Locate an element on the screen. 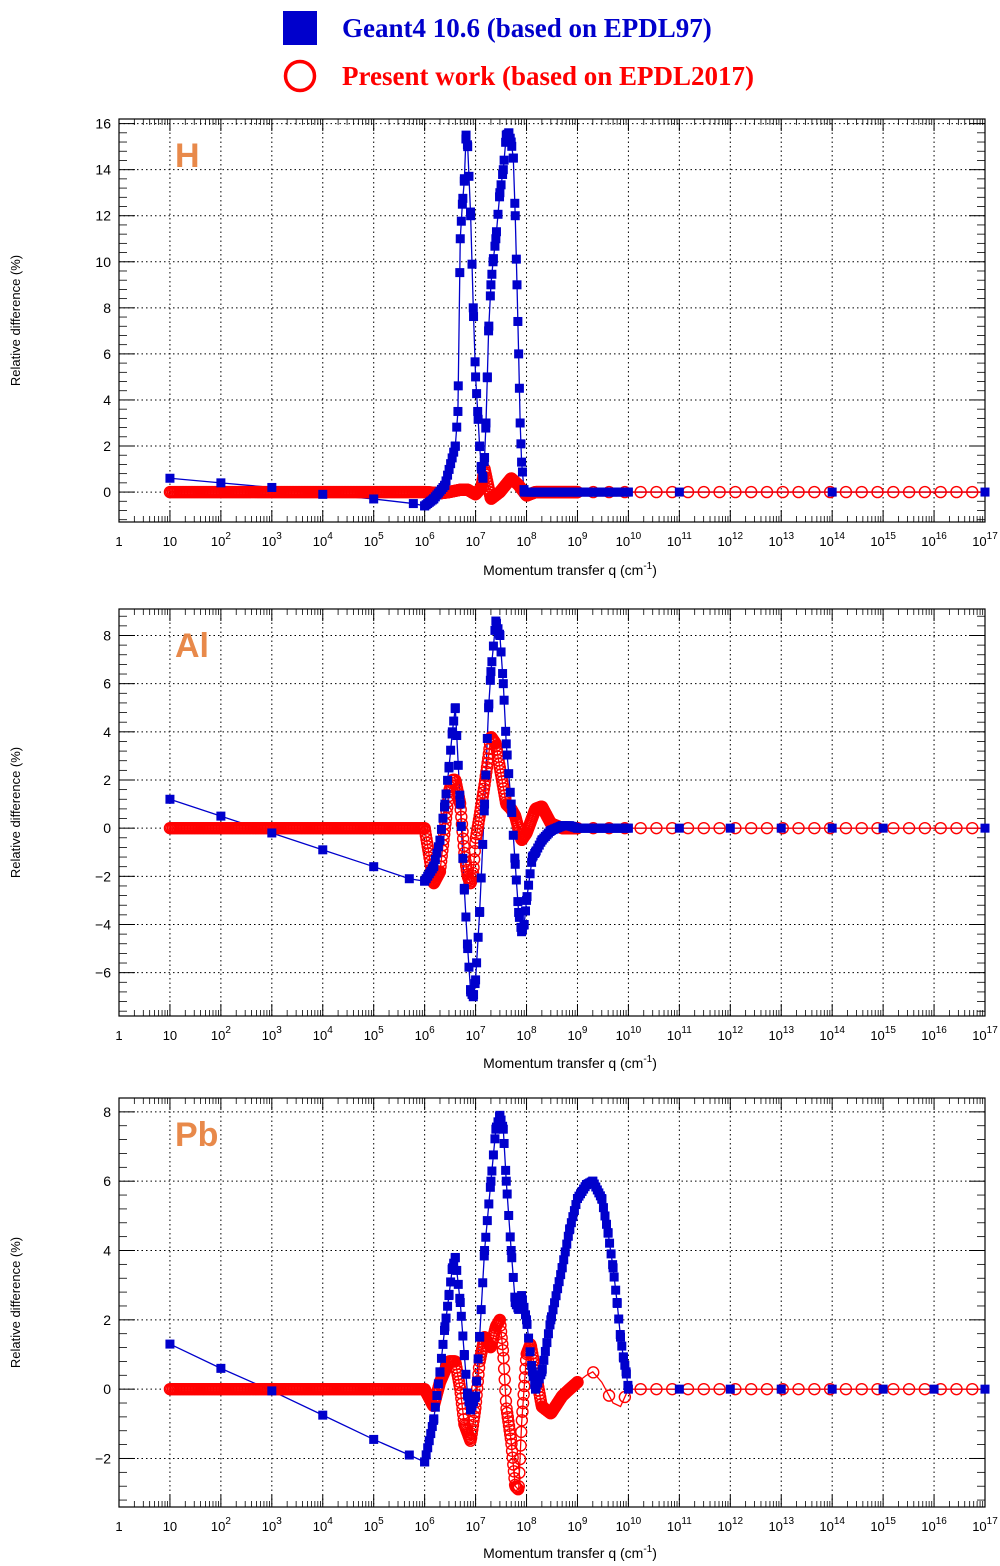 The width and height of the screenshot is (1000, 1566). filled-square-marker-icon is located at coordinates (300, 28).